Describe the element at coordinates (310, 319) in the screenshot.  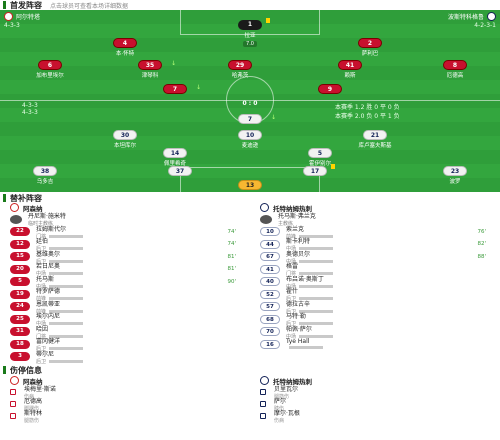
I see `sub-text: 马特·勒 后卫` at that location.